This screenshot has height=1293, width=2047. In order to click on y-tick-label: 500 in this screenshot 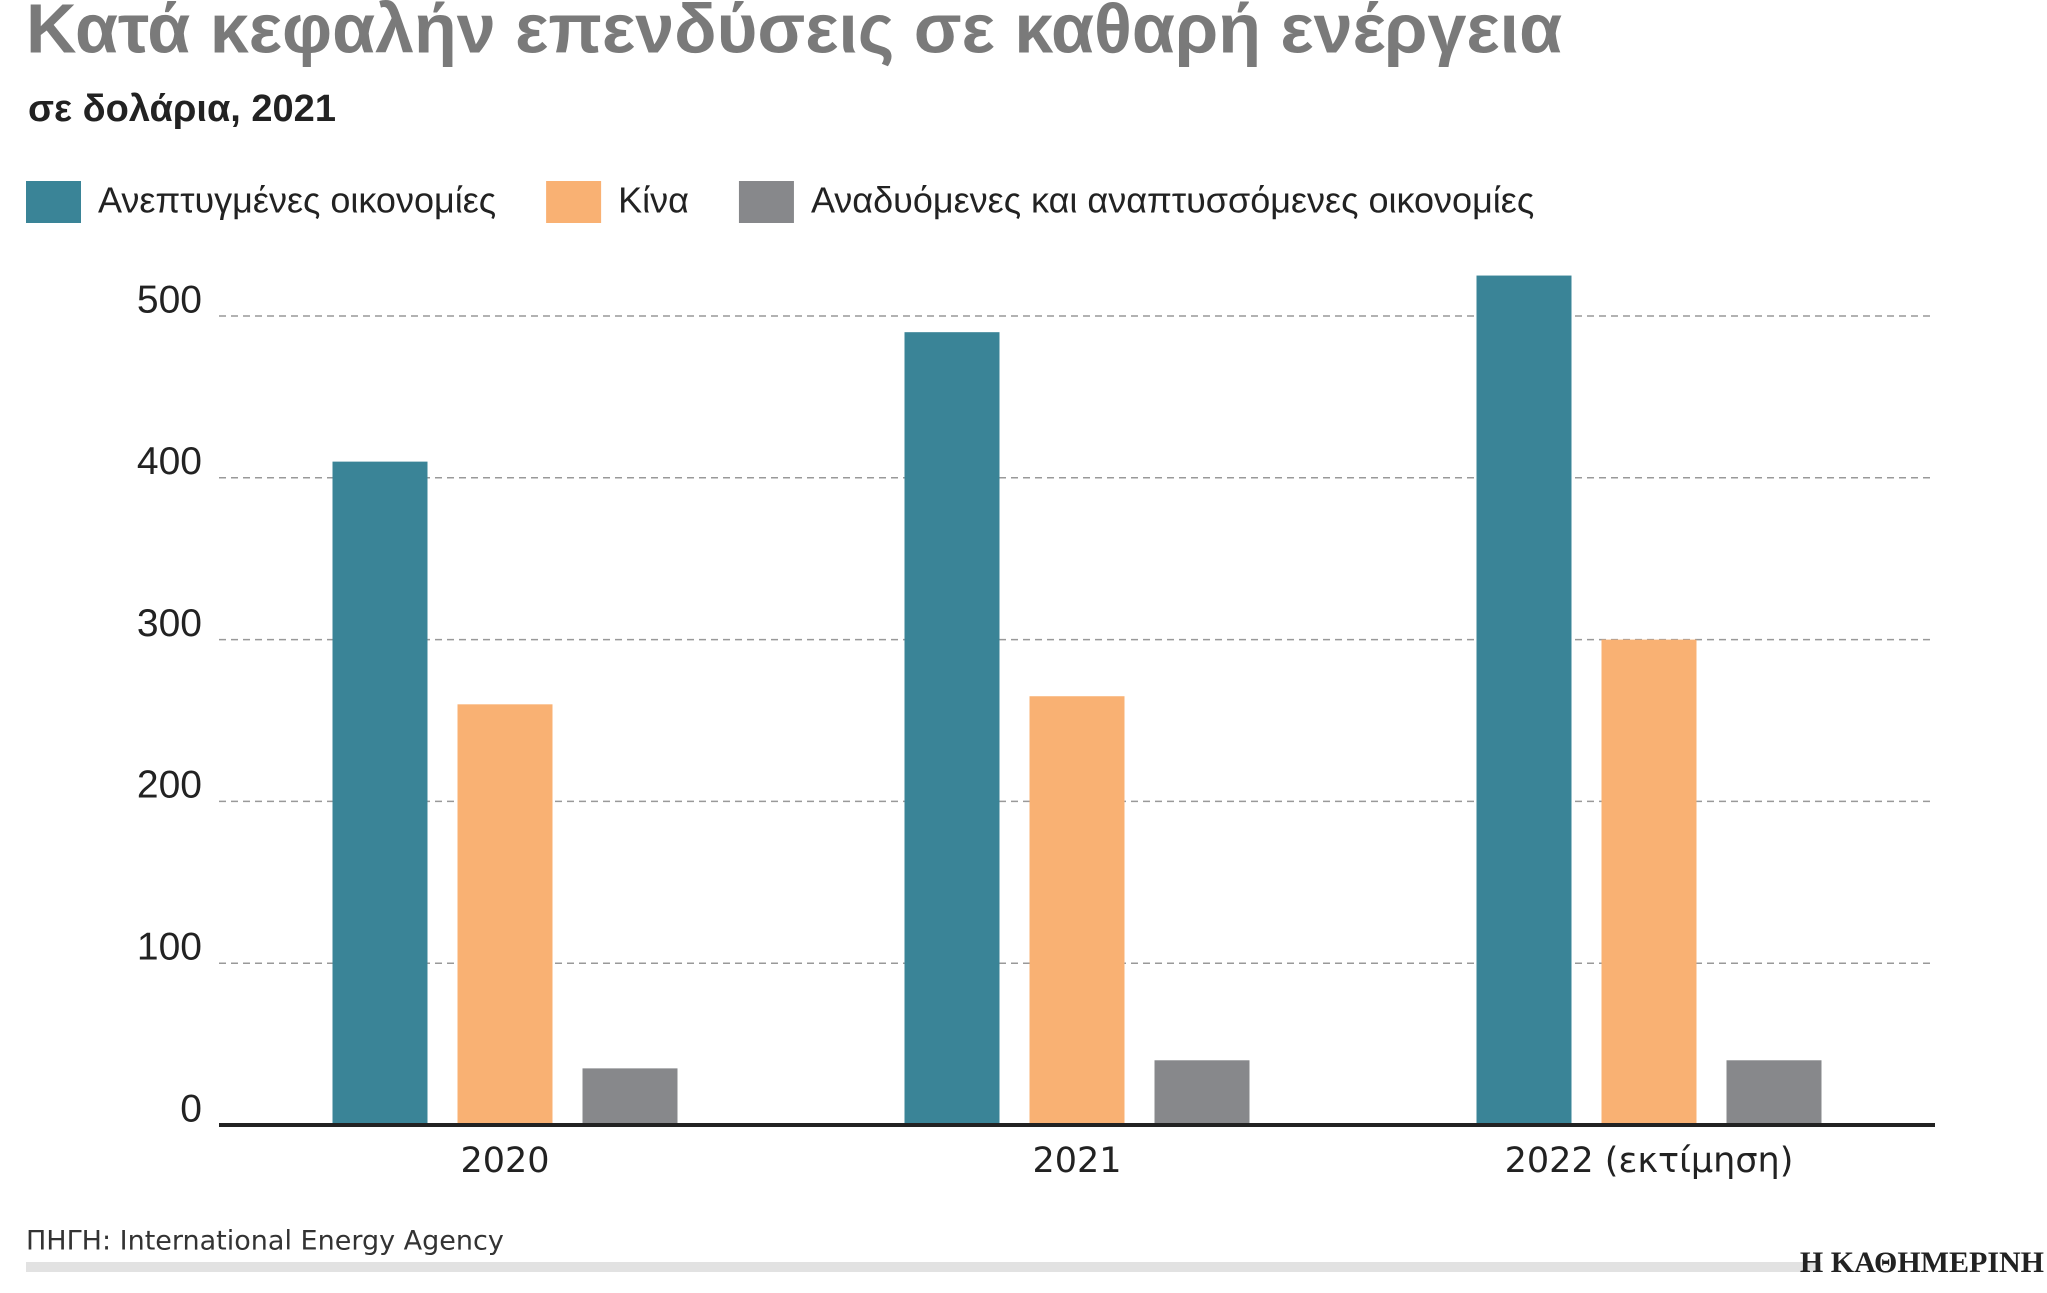, I will do `click(169, 299)`.